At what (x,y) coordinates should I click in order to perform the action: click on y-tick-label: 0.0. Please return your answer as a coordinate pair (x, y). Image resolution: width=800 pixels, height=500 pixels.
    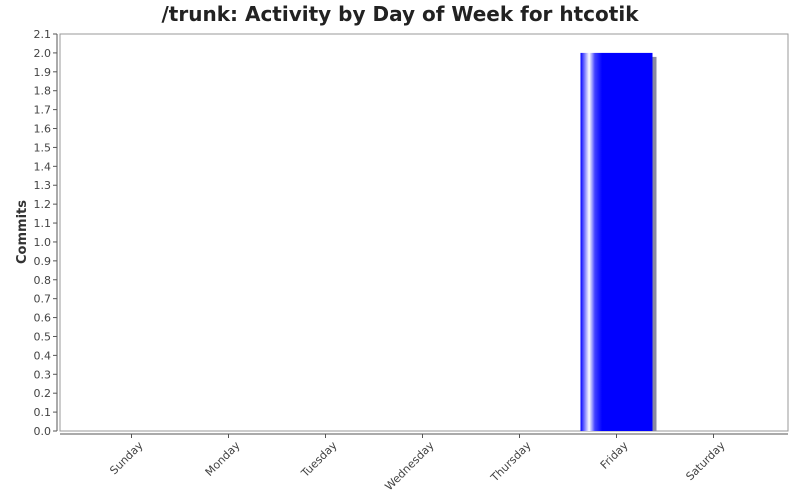
    Looking at the image, I should click on (43, 431).